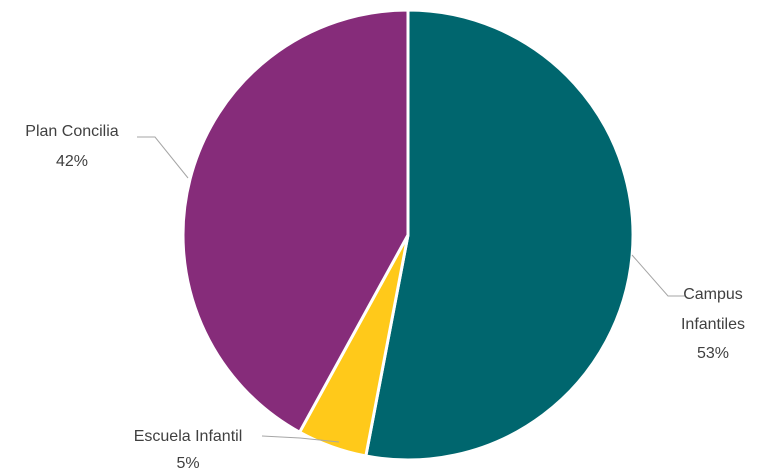 The image size is (773, 470). Describe the element at coordinates (658, 275) in the screenshot. I see `leader-line-campus-infantiles` at that location.